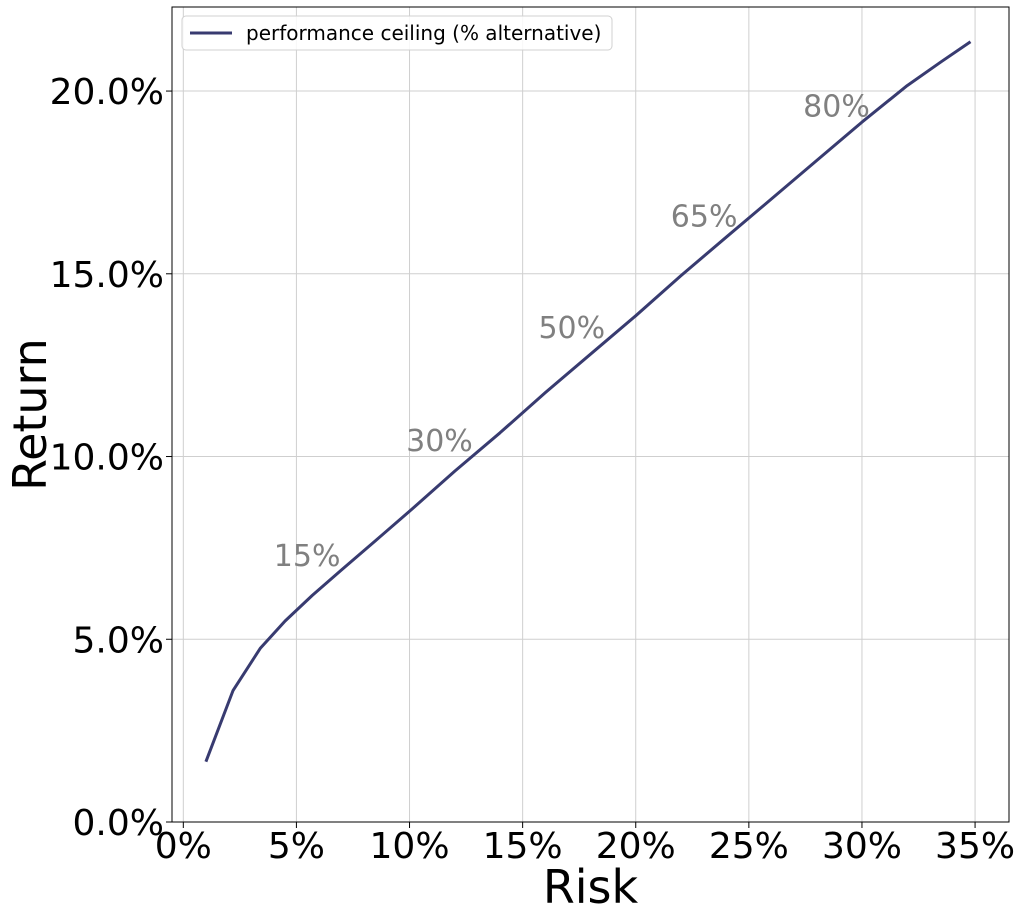 The width and height of the screenshot is (1021, 917). Describe the element at coordinates (591, 887) in the screenshot. I see `x-axis-title: Risk` at that location.